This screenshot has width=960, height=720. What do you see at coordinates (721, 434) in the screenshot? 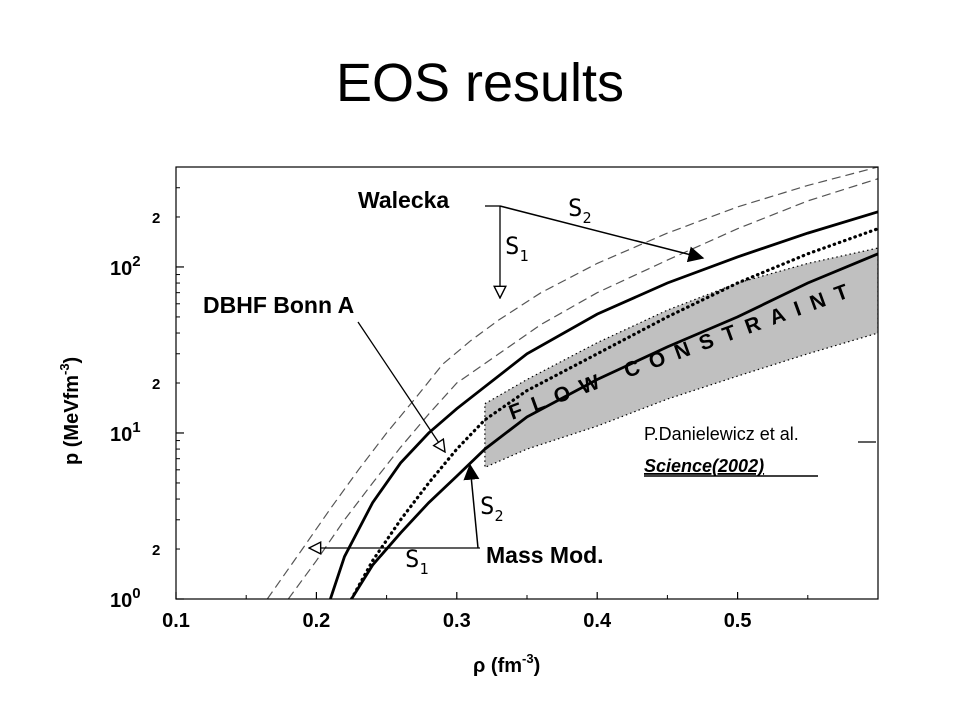
I see `citation-author: P.Danielewicz et al.` at bounding box center [721, 434].